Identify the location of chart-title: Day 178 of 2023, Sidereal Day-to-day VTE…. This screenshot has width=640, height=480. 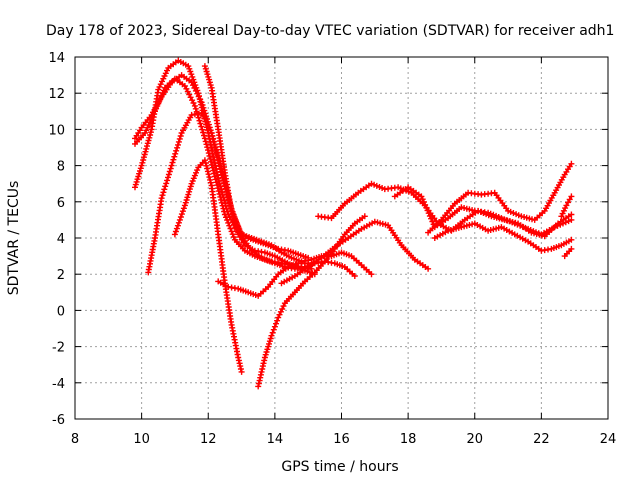
(330, 31).